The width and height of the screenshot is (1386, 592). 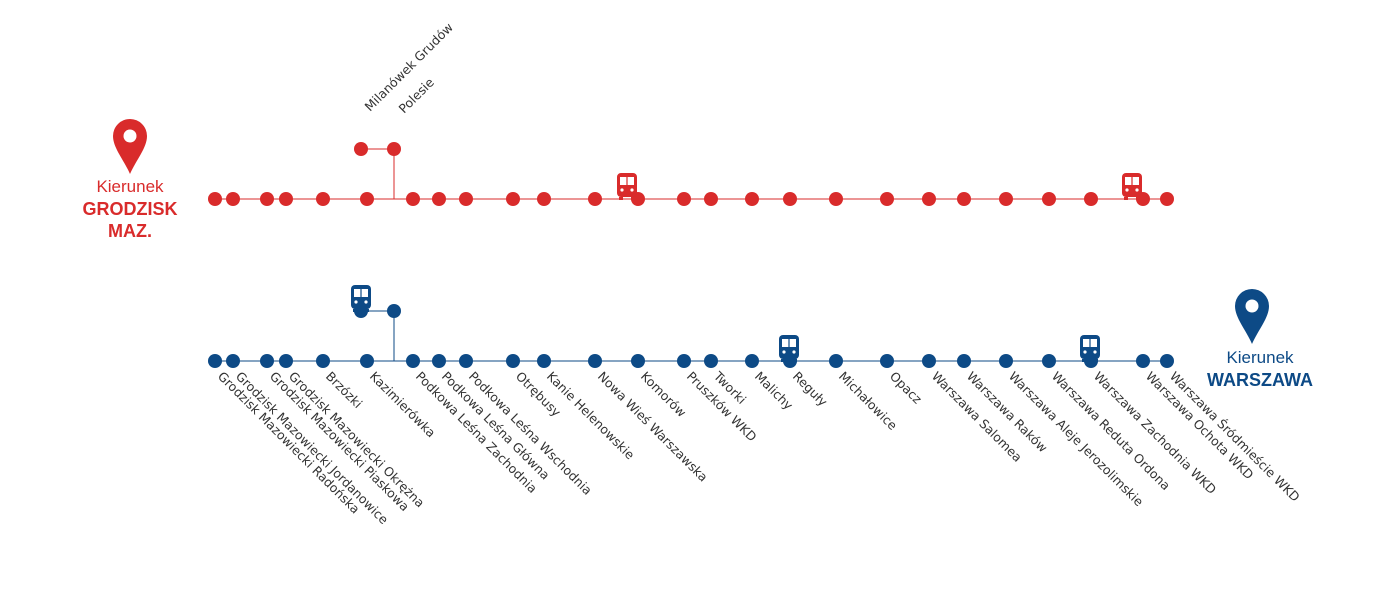 What do you see at coordinates (810, 389) in the screenshot?
I see `station-label: Reguły` at bounding box center [810, 389].